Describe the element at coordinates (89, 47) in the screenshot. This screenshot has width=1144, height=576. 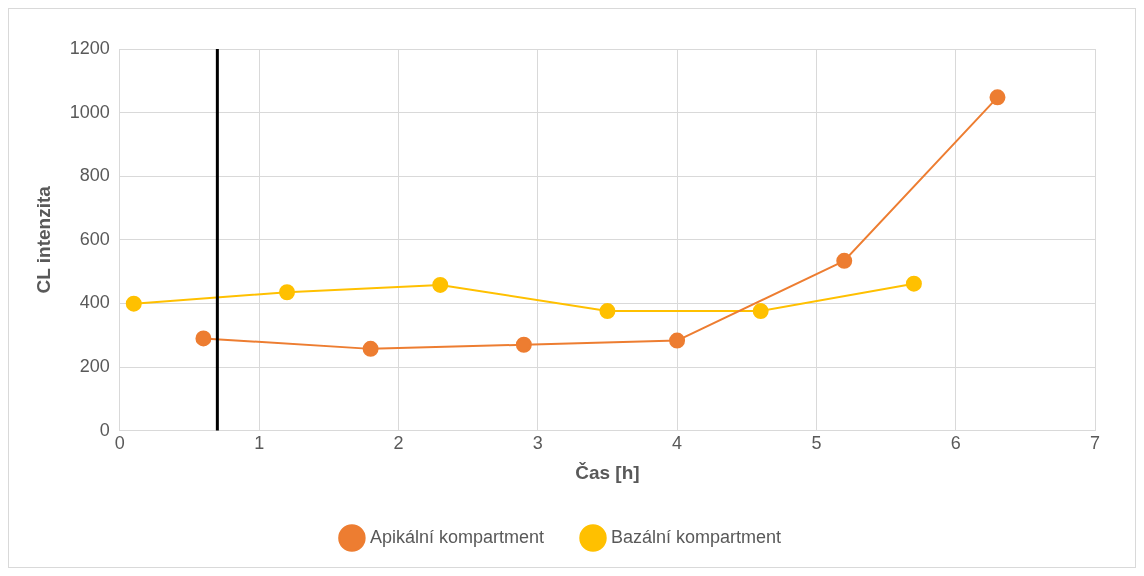
I see `y-tick-label: 1200` at that location.